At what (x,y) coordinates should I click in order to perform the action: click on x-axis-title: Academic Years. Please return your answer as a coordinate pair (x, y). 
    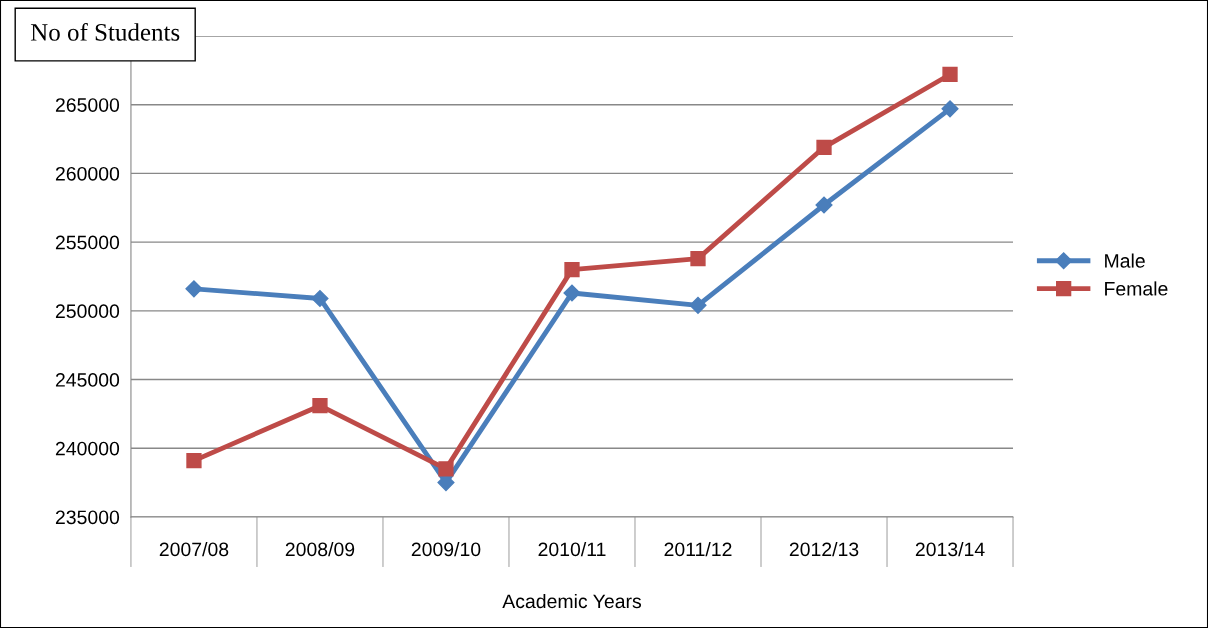
    Looking at the image, I should click on (572, 601).